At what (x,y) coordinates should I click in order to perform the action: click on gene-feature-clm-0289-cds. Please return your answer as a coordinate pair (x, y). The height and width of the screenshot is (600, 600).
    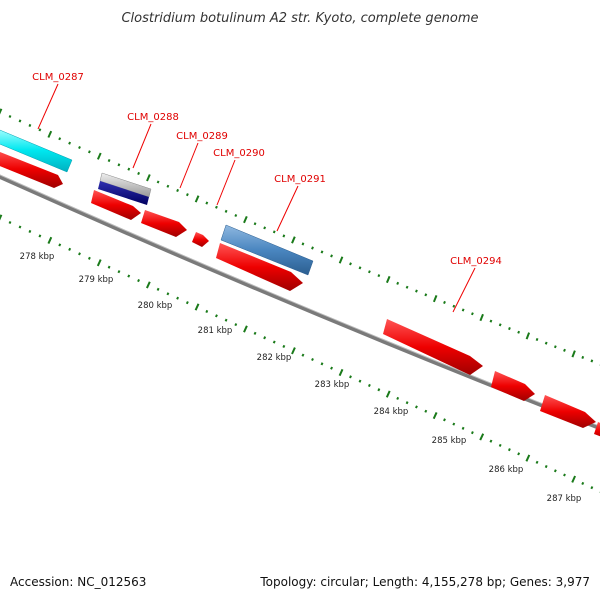
    Looking at the image, I should click on (164, 223).